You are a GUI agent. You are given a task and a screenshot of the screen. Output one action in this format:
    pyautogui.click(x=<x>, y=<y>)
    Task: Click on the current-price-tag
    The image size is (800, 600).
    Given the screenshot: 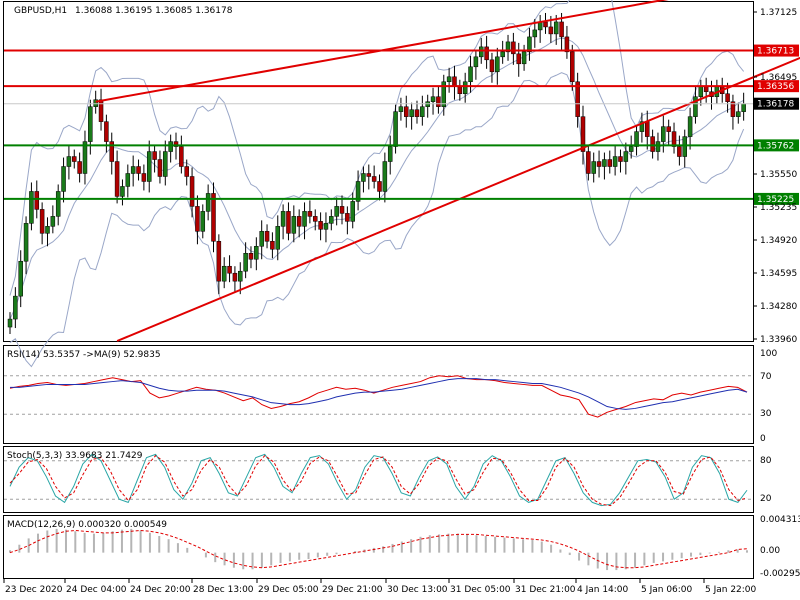 What is the action you would take?
    pyautogui.click(x=776, y=103)
    